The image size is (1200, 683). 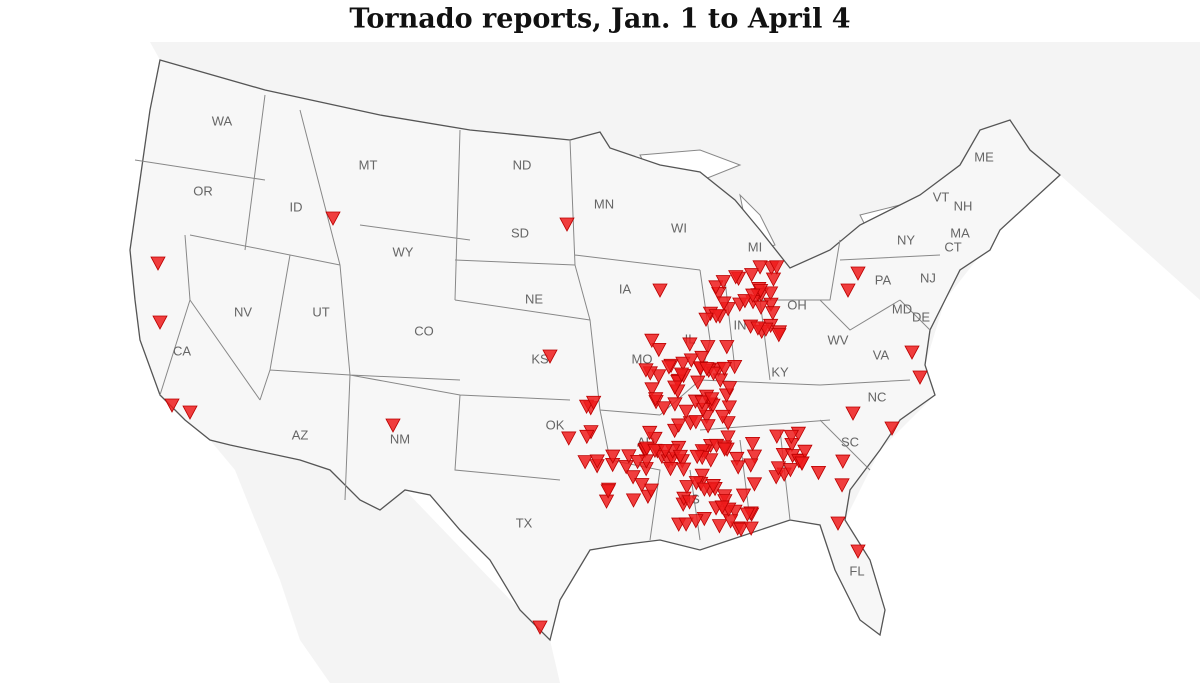 What do you see at coordinates (522, 164) in the screenshot?
I see `state-label: ND` at bounding box center [522, 164].